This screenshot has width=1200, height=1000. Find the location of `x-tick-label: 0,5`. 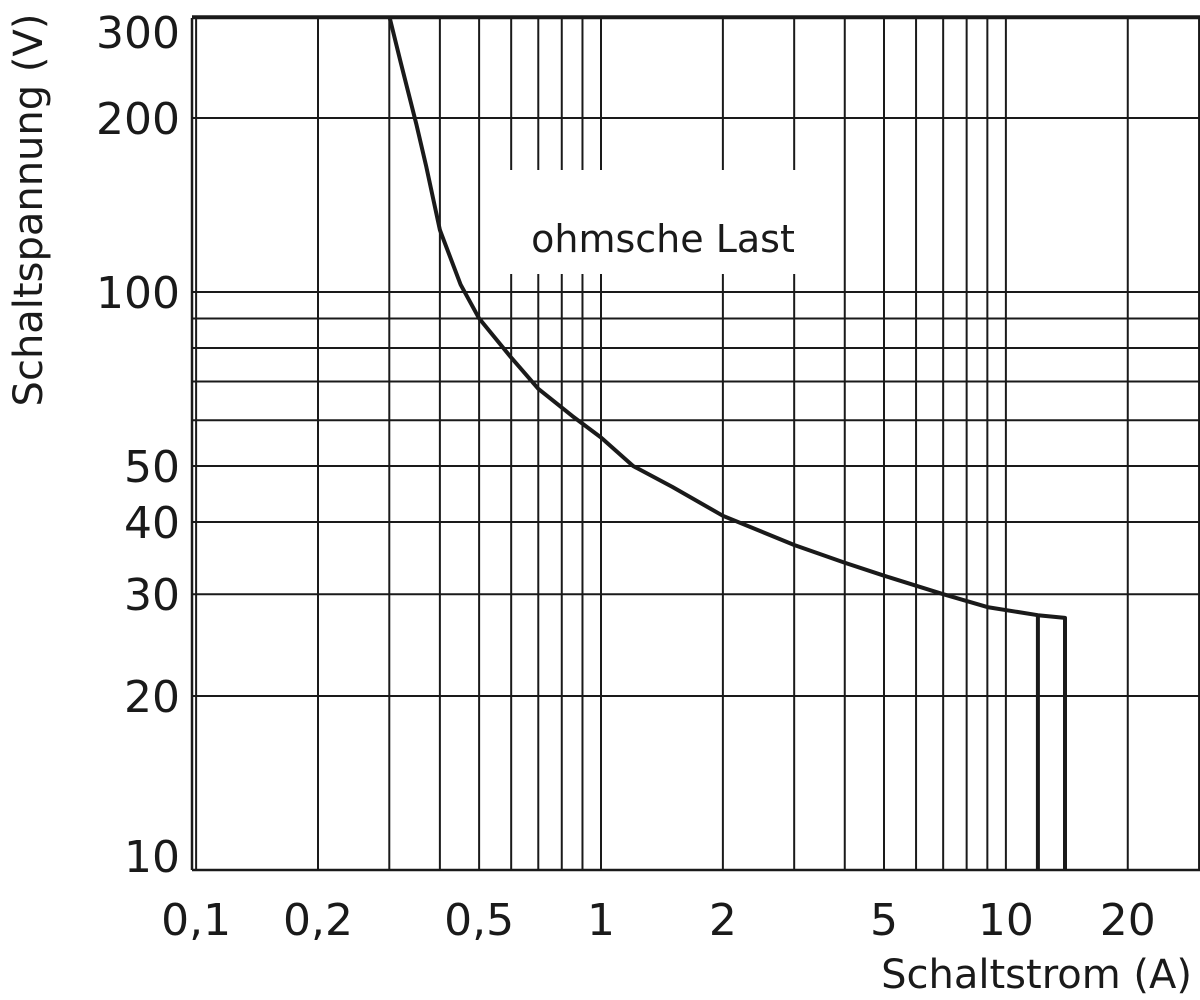

x-tick-label: 0,5 is located at coordinates (479, 920).